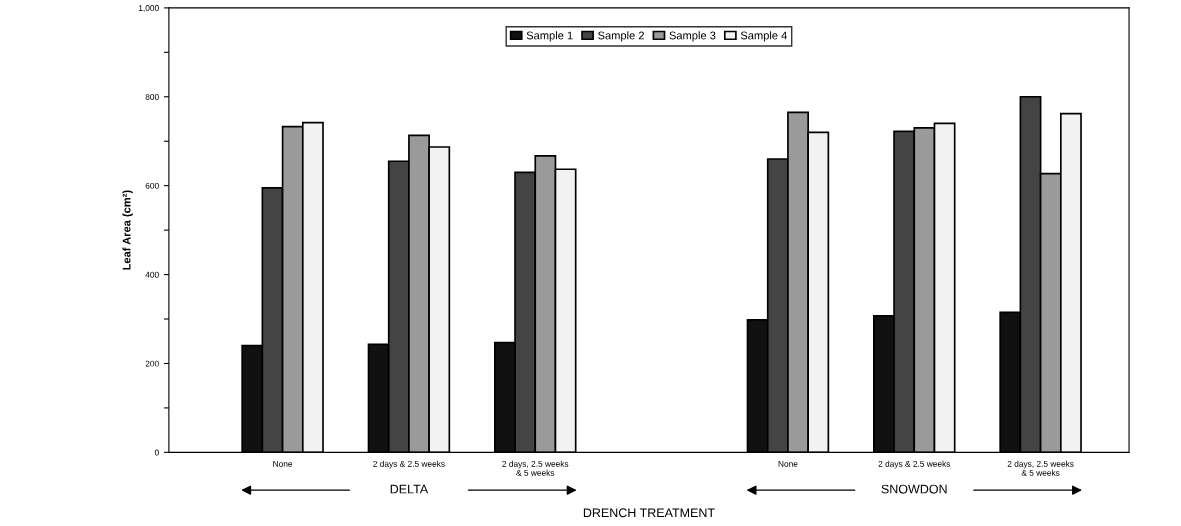 This screenshot has height=526, width=1181. I want to click on text: SNOWDON, so click(914, 489).